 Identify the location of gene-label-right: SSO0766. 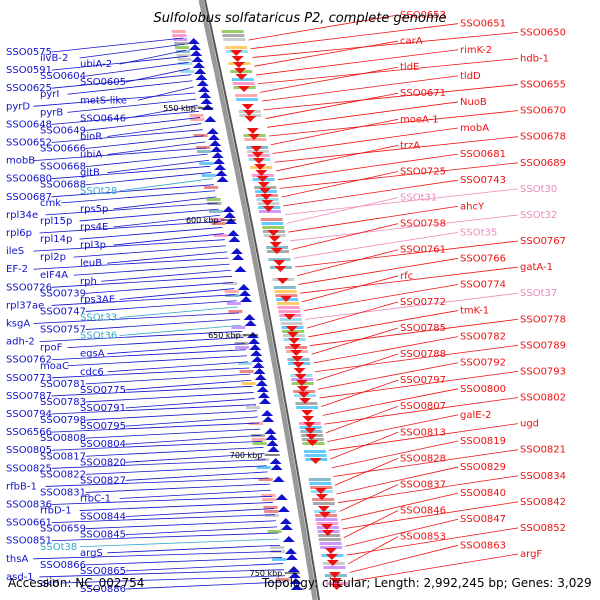
(483, 258).